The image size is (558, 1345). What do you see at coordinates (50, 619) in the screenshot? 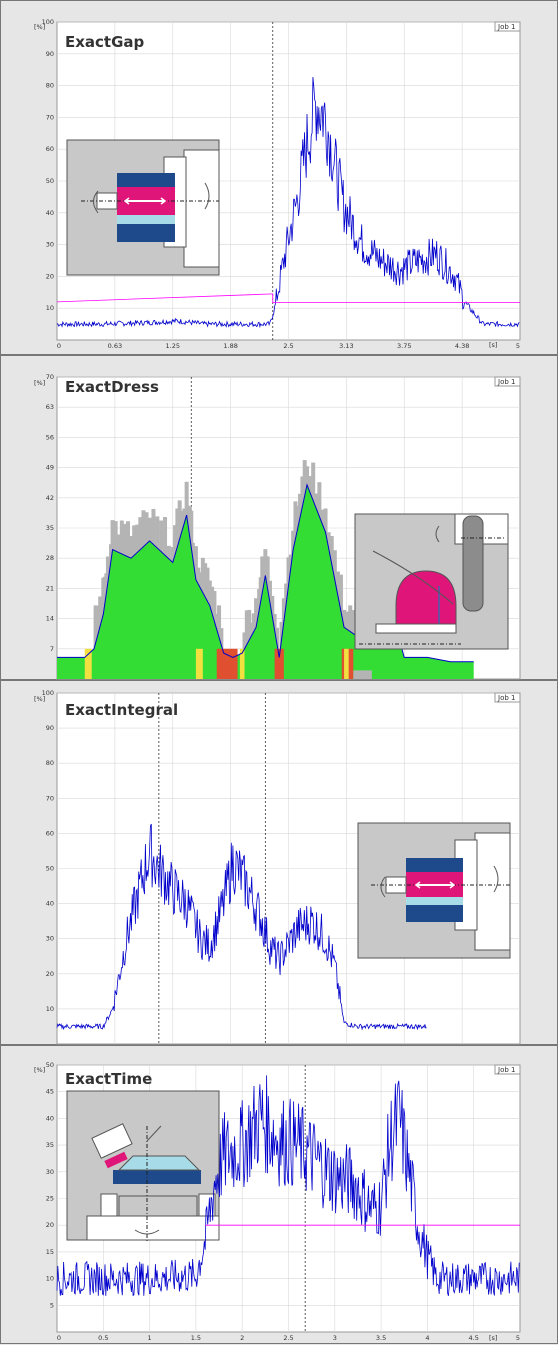
I see `y-tick-label: 14` at bounding box center [50, 619].